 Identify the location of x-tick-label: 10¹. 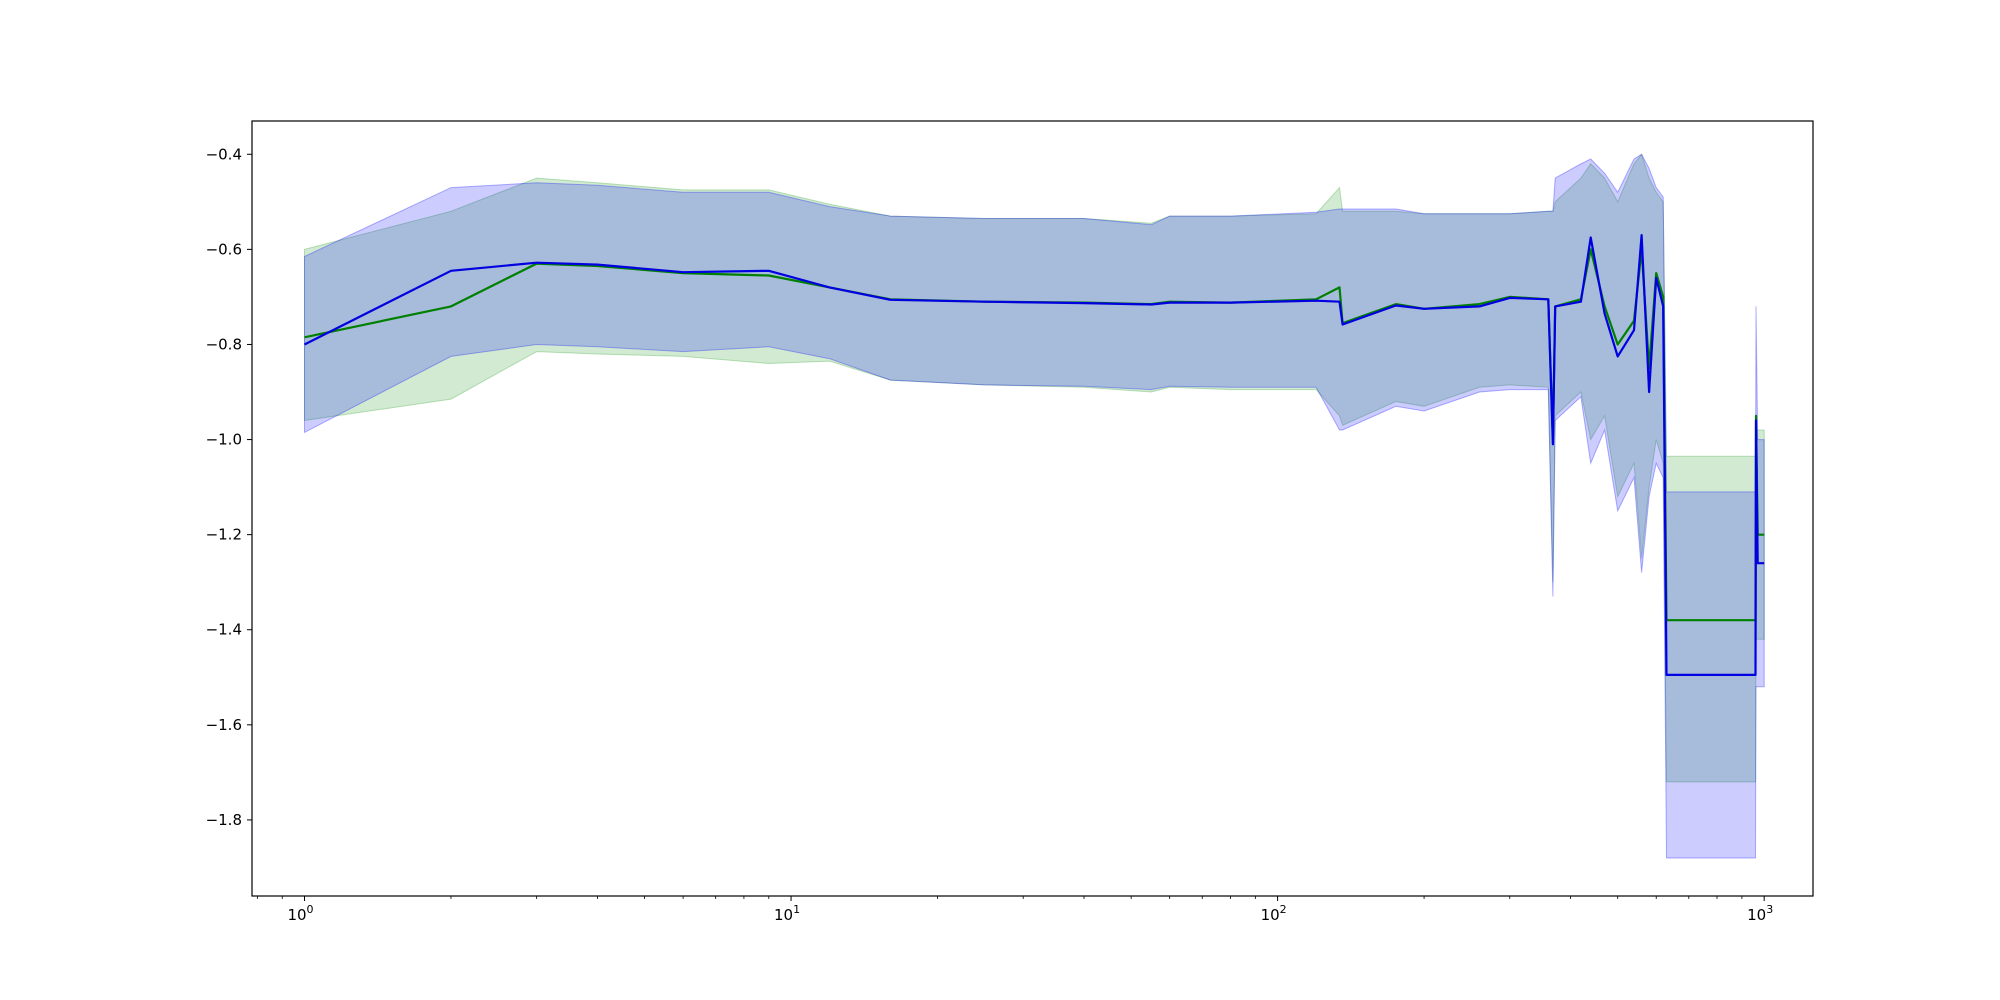
(787, 913).